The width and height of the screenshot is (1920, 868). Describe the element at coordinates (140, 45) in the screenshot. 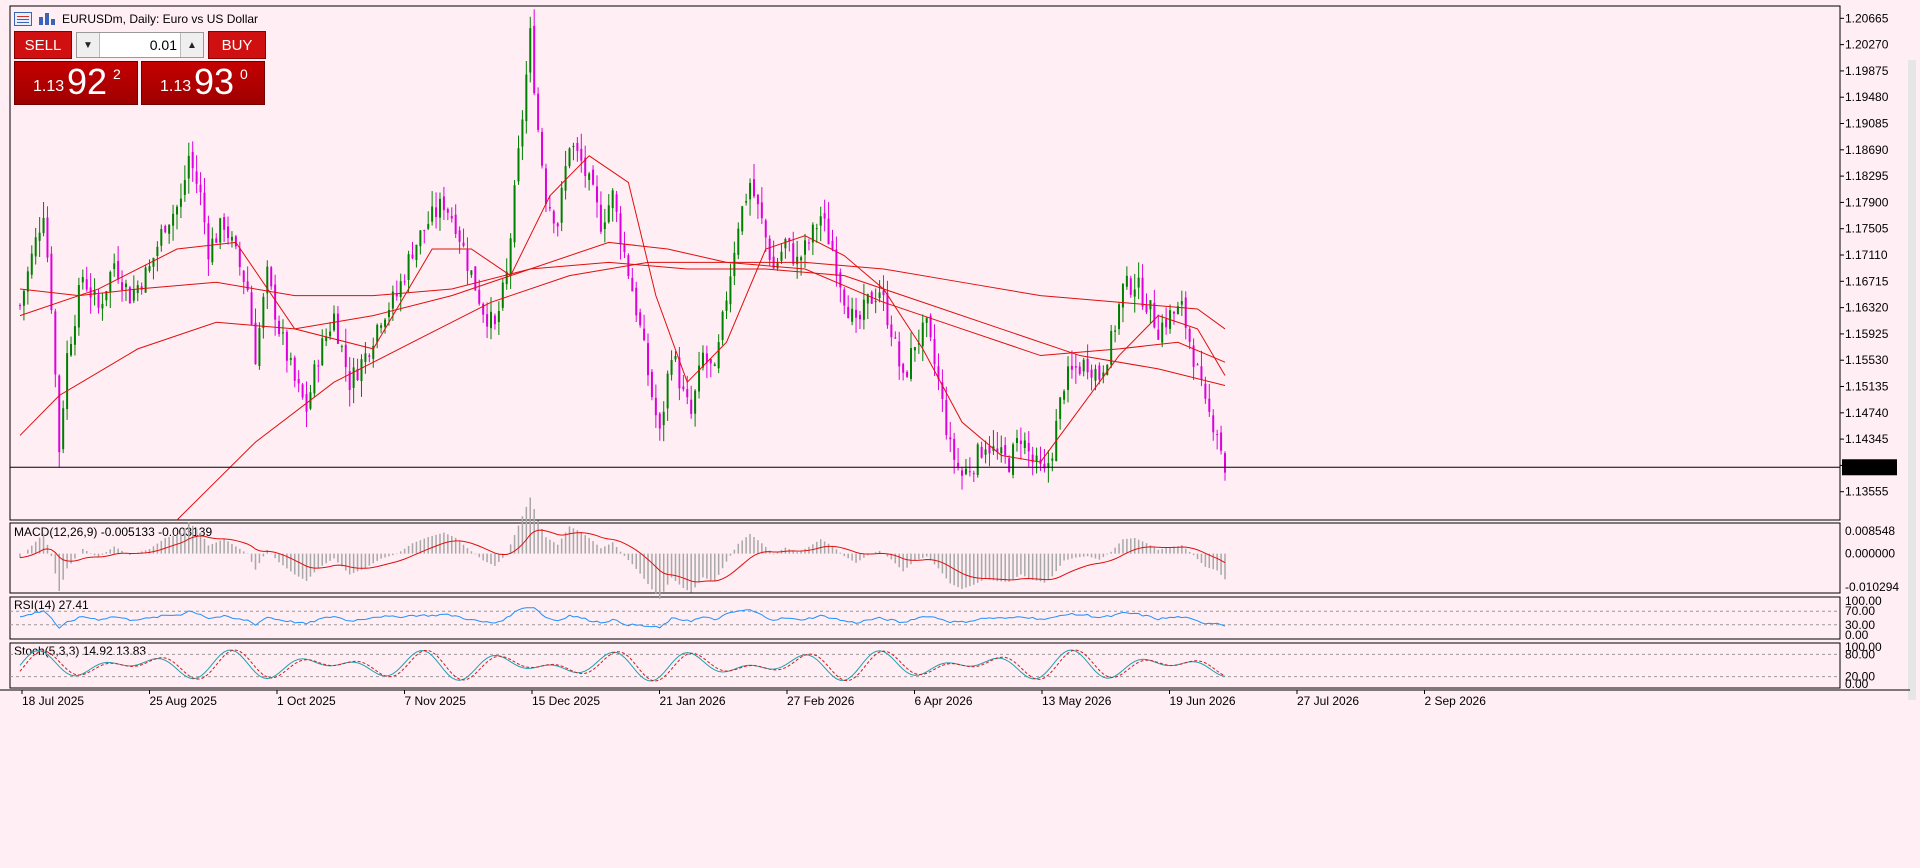

I see `volume-stepper: ▼ 0.01 ▲` at that location.